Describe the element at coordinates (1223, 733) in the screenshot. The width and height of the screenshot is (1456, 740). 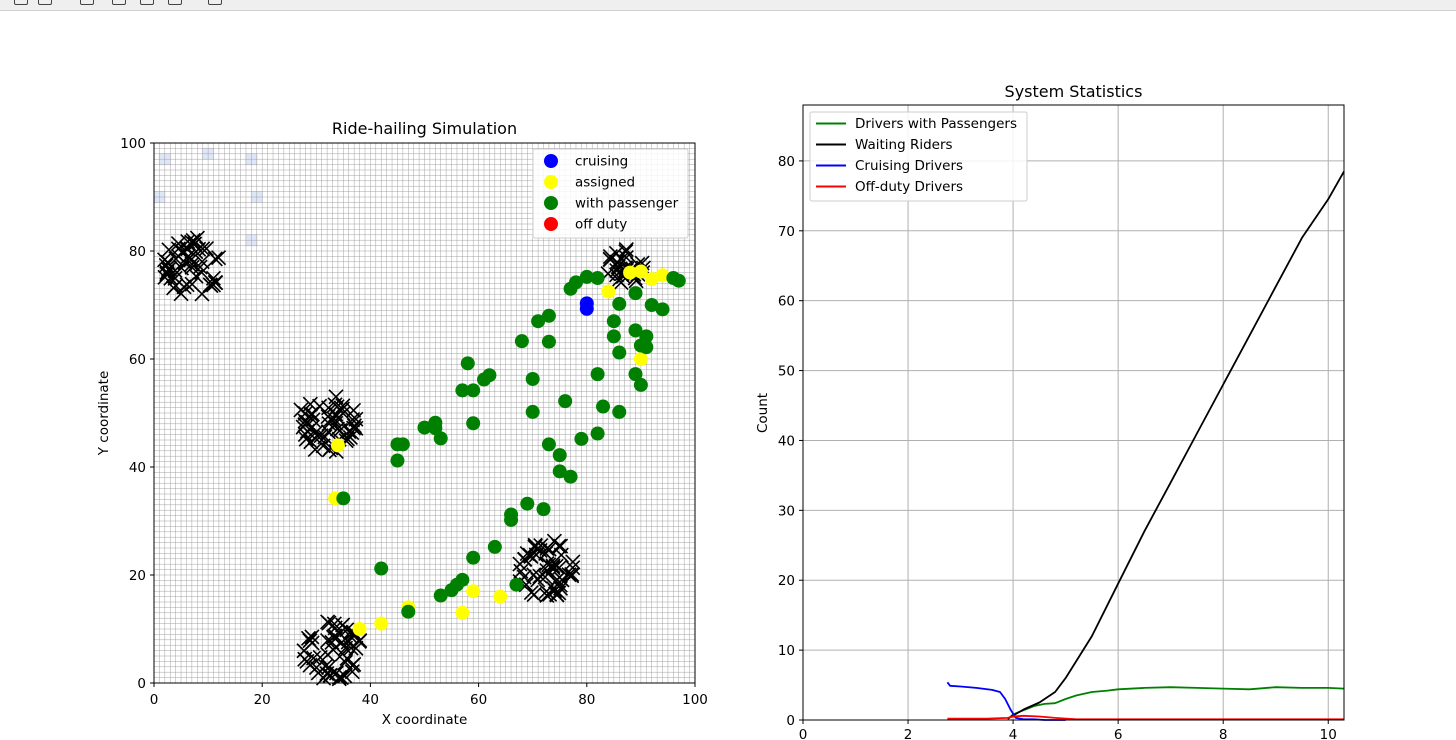
I see `xtick-label: 8` at that location.